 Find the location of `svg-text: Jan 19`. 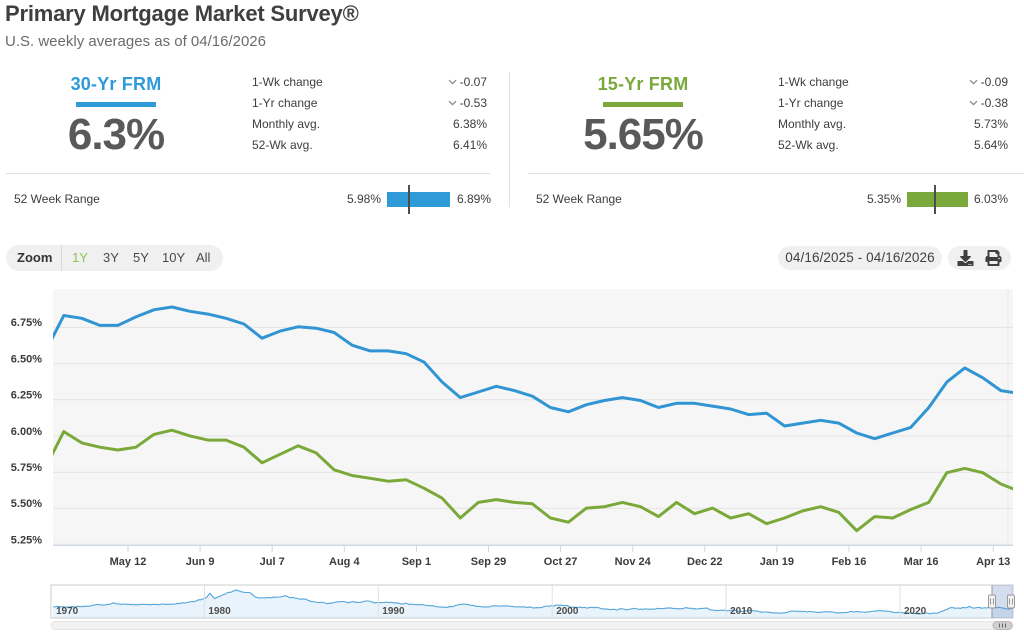

svg-text: Jan 19 is located at coordinates (777, 562).